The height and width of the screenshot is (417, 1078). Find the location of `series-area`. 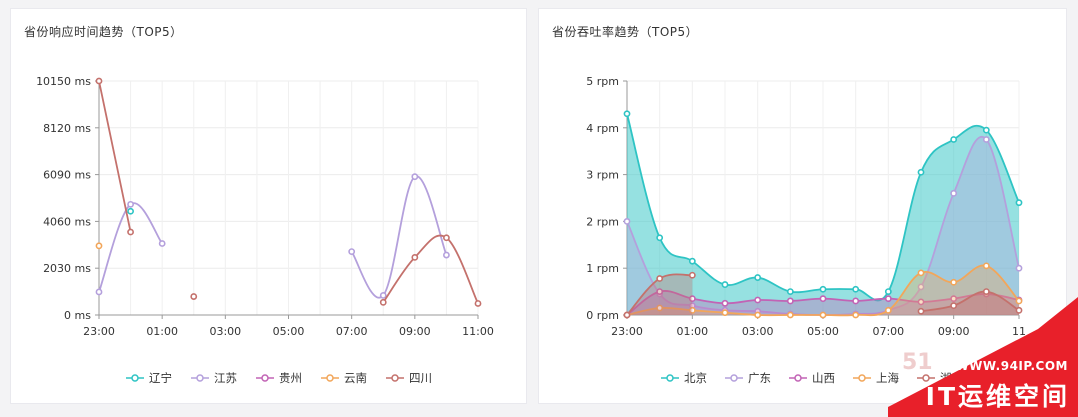

series-area is located at coordinates (823, 290).